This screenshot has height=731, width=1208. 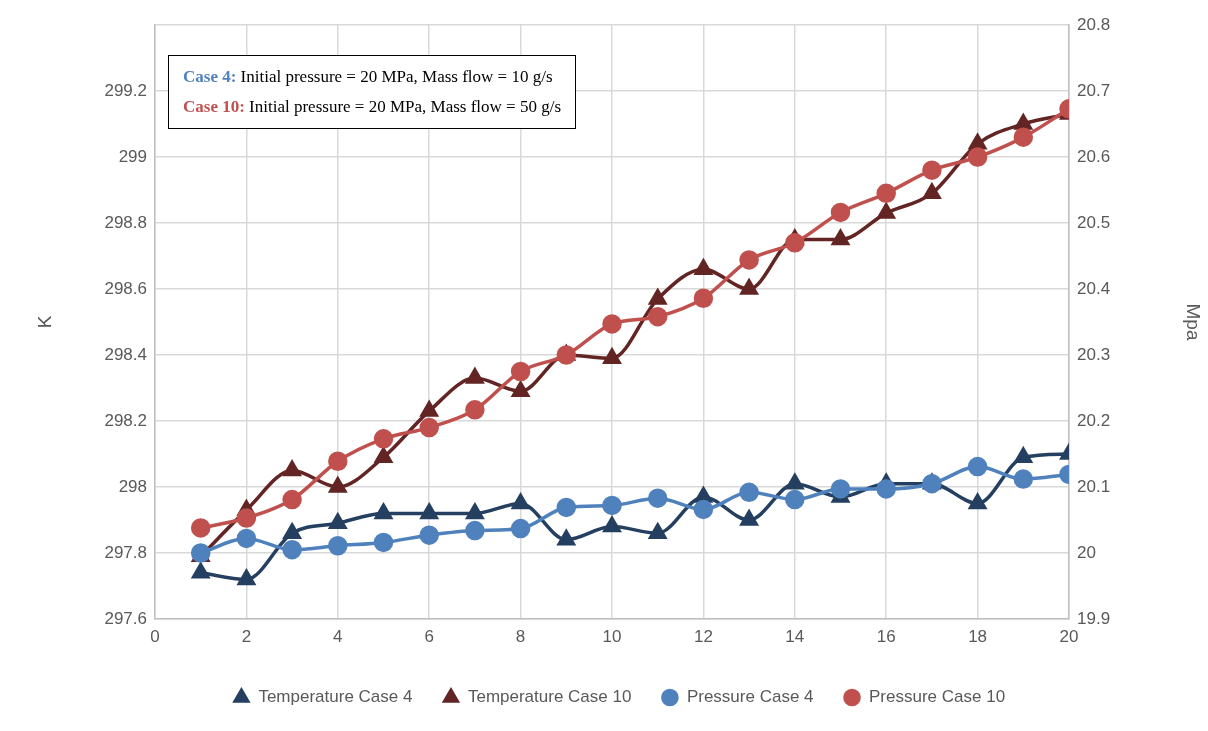 What do you see at coordinates (549, 697) in the screenshot?
I see `legend-label: Temperature Case 10` at bounding box center [549, 697].